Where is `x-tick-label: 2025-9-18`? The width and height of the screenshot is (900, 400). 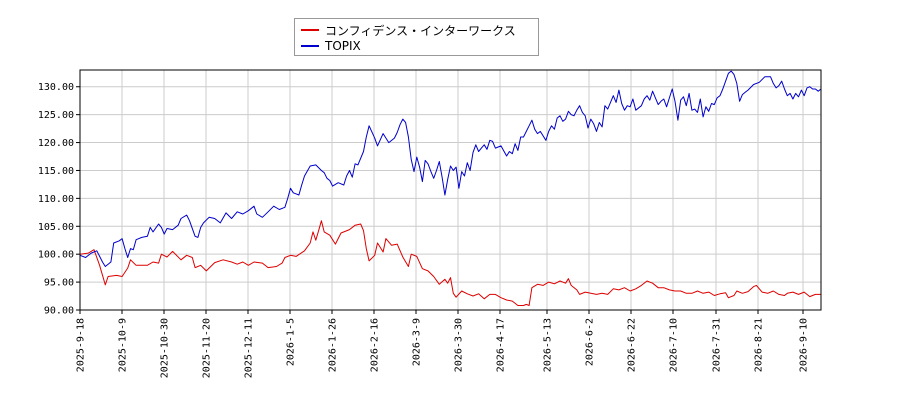
x-tick-label: 2025-9-18 is located at coordinates (81, 345).